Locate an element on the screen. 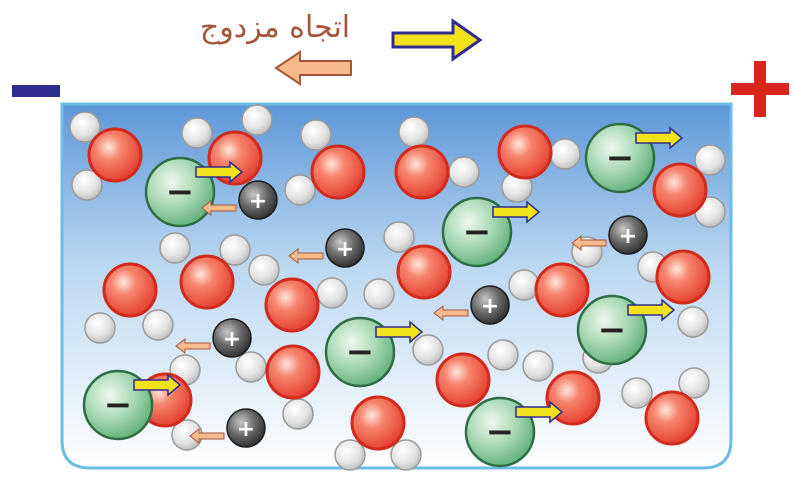 The height and width of the screenshot is (480, 795). minus-pole-icon is located at coordinates (36, 91).